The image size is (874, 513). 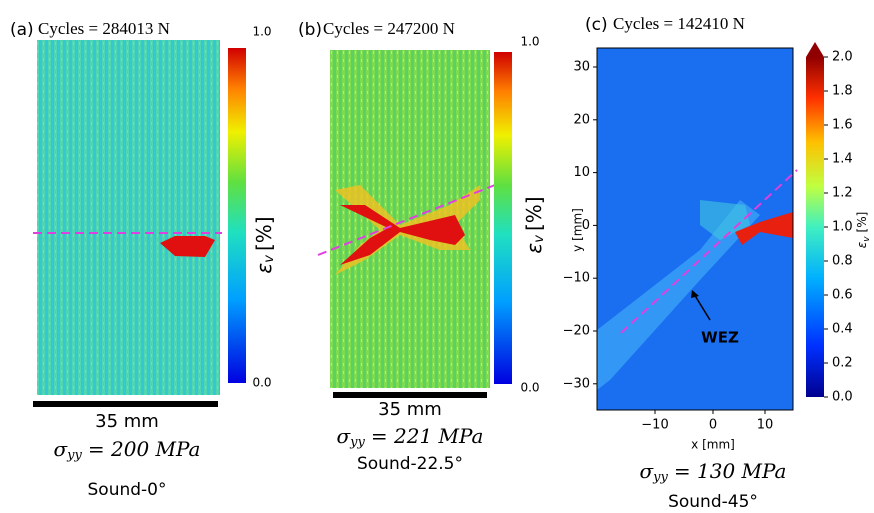 What do you see at coordinates (720, 338) in the screenshot?
I see `annotation: WEZ` at bounding box center [720, 338].